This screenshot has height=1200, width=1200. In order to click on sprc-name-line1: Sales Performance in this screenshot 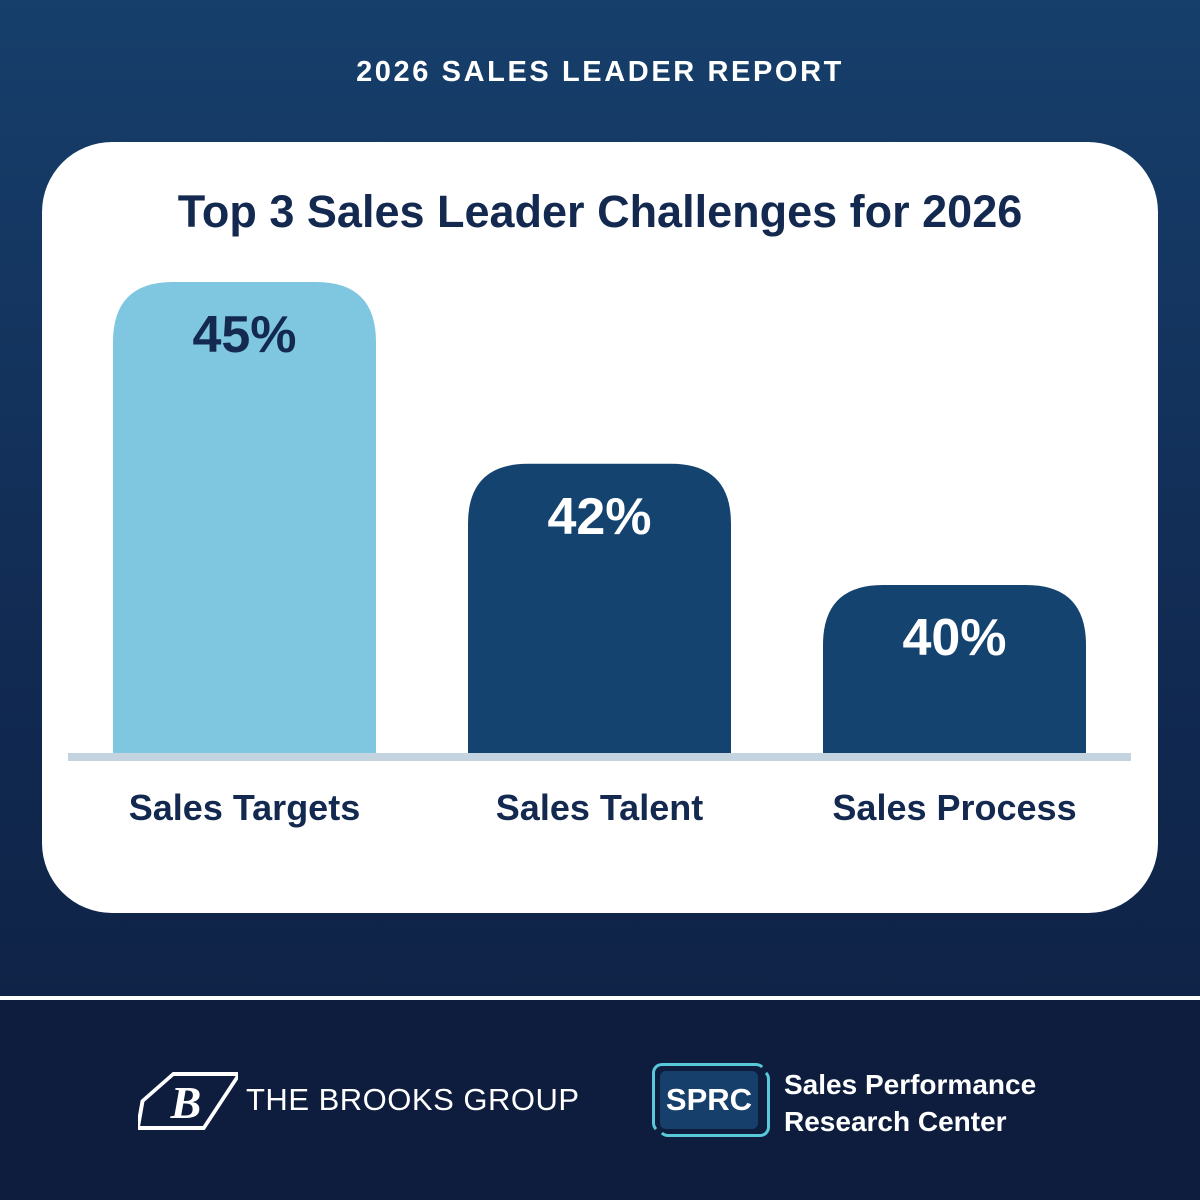, I will do `click(910, 1084)`.